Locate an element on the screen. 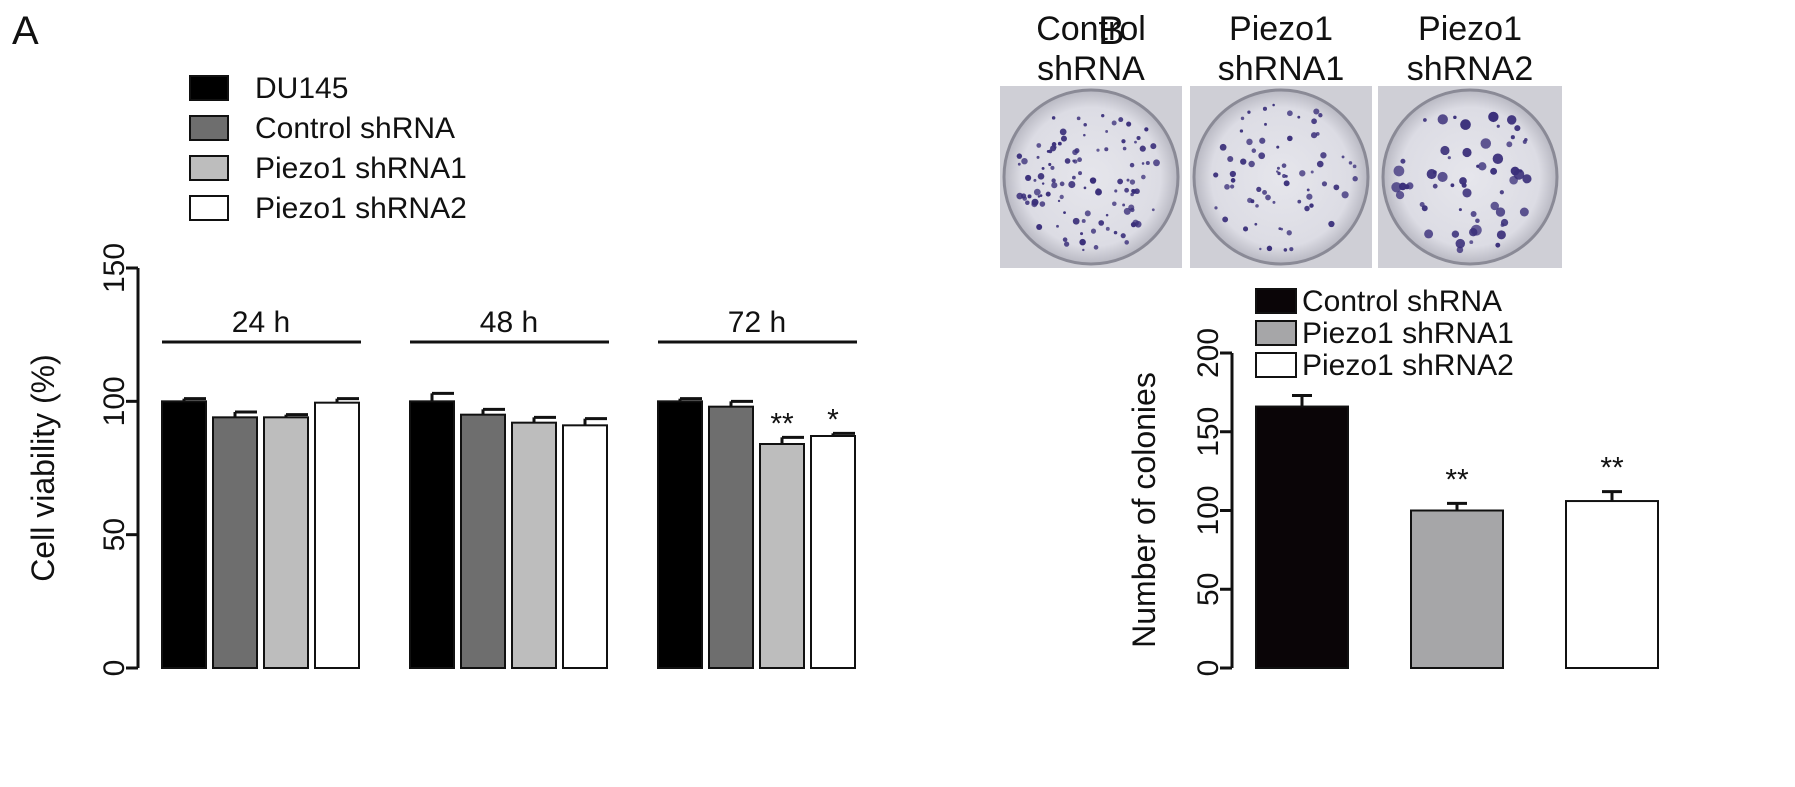 The width and height of the screenshot is (1795, 787). panel-a-y-axis-title: Cell viability (%) is located at coordinates (43, 468).